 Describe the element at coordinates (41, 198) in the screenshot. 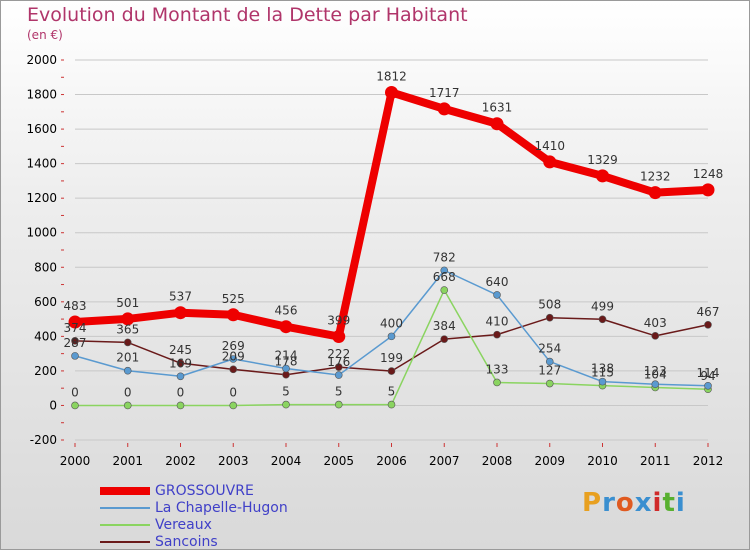

I see `y-tick-label: 1200` at that location.